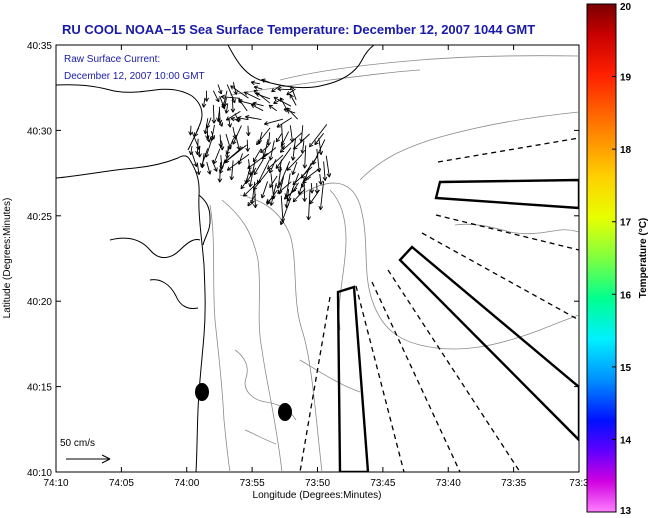  I want to click on y-tick-label: 40:25, so click(39, 217).